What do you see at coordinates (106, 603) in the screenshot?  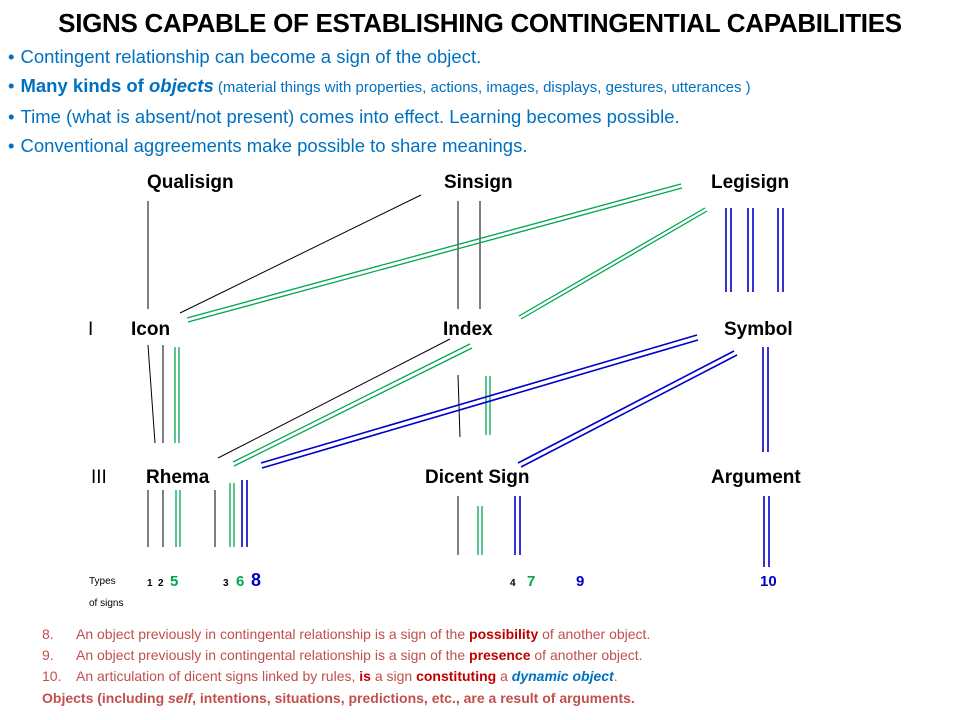 I see `types-label-2: of signs` at bounding box center [106, 603].